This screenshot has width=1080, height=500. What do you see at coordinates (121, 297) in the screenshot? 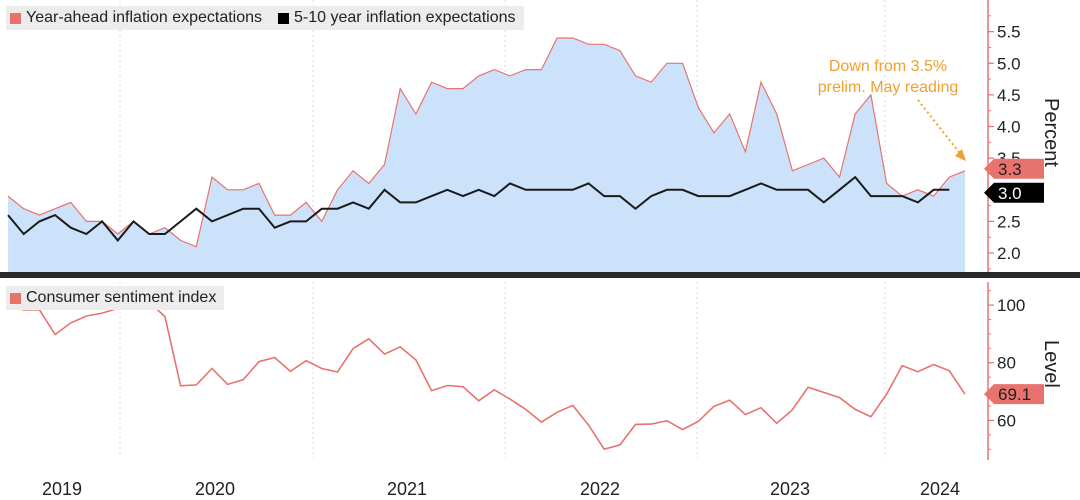
I see `legend-label-sentiment: Consumer sentiment index` at bounding box center [121, 297].